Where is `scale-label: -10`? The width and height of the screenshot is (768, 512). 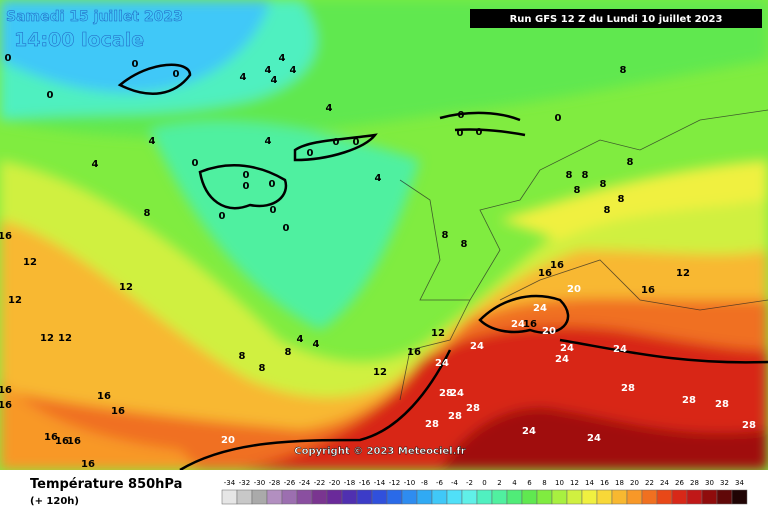
scale-label: -10 is located at coordinates (409, 483).